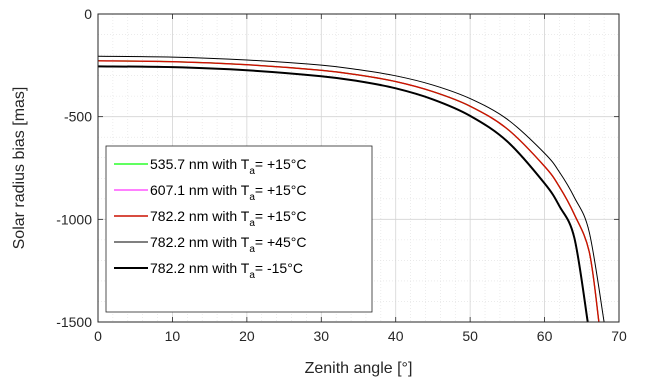 This screenshot has height=381, width=649. What do you see at coordinates (74, 322) in the screenshot?
I see `y-tick-label: -1500` at bounding box center [74, 322].